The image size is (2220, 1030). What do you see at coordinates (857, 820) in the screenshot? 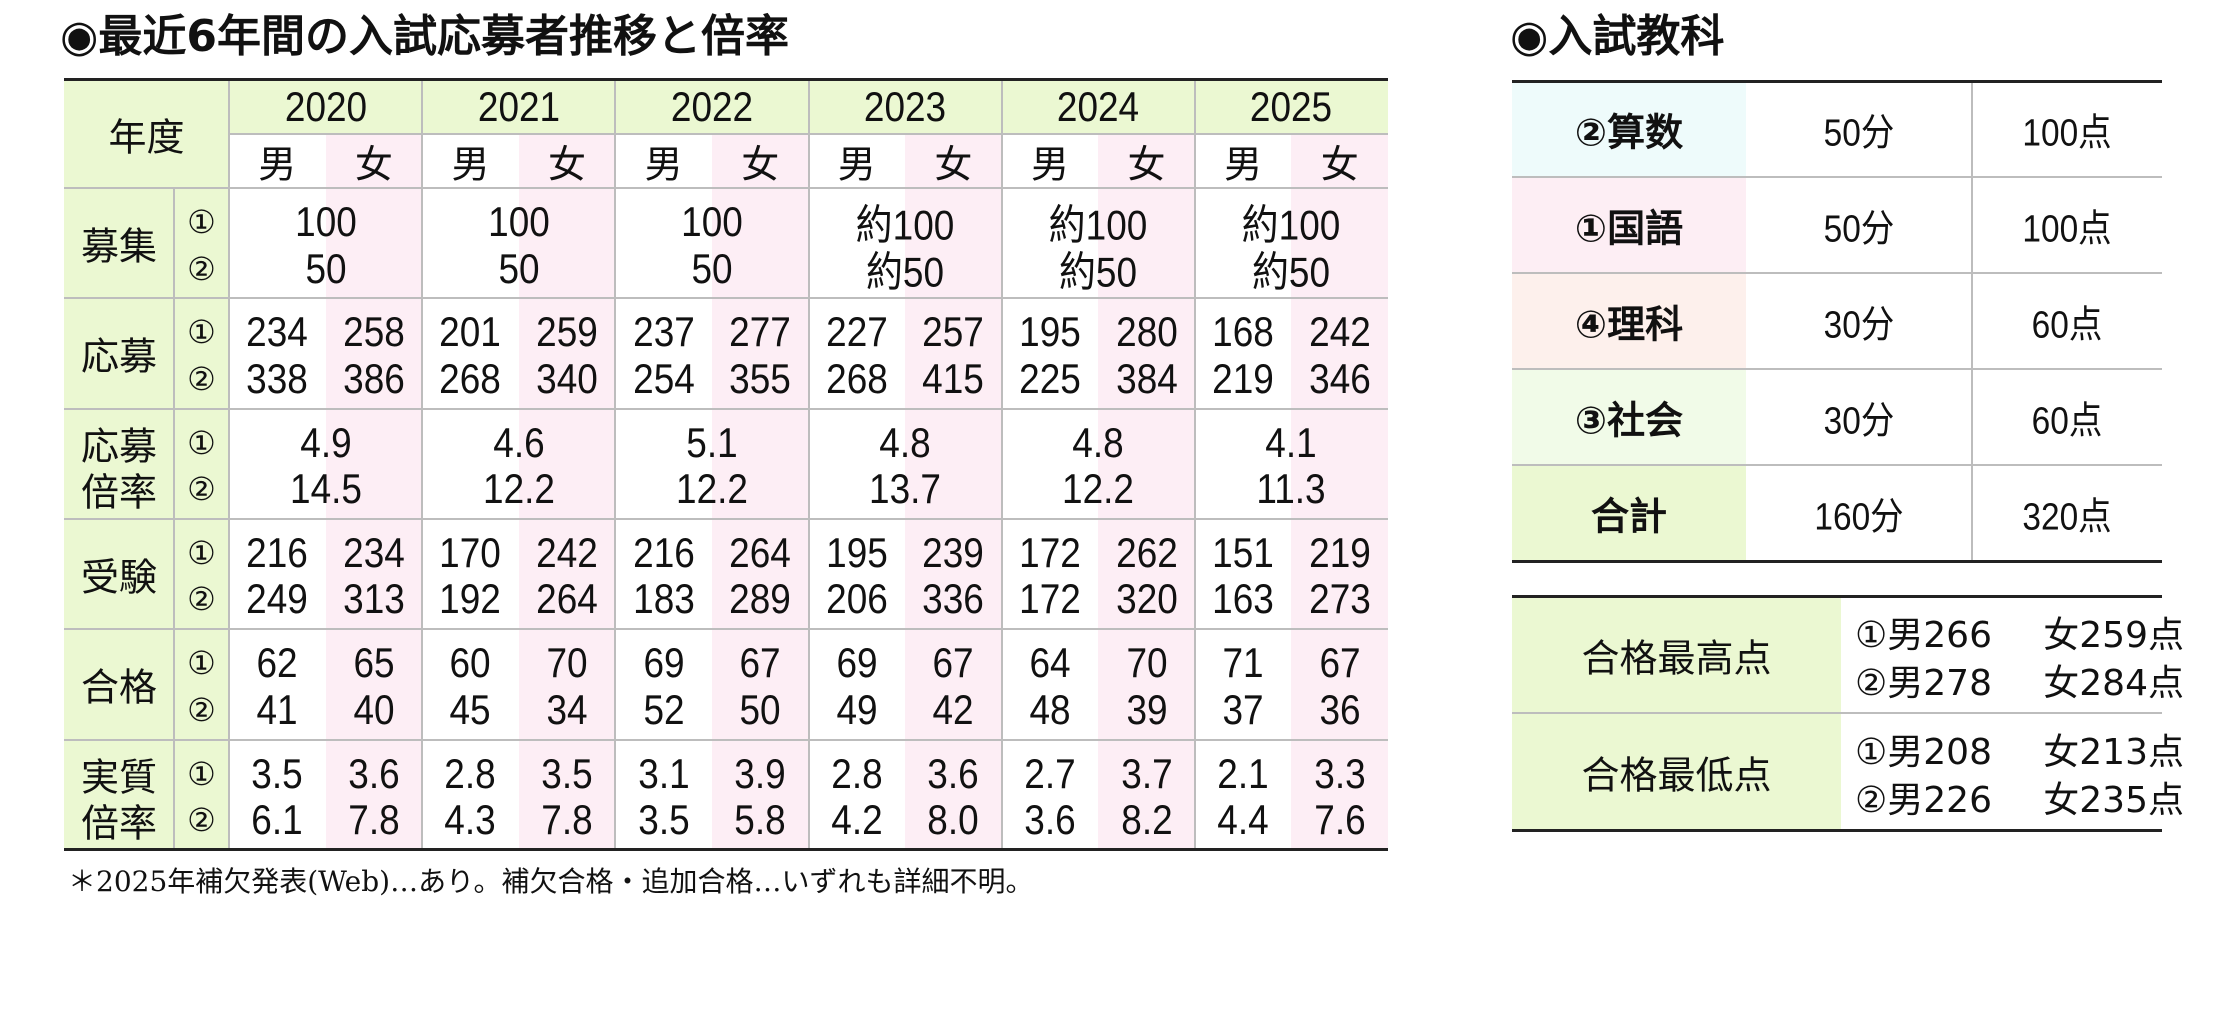
I see `cell-value: 4.2` at bounding box center [857, 820].